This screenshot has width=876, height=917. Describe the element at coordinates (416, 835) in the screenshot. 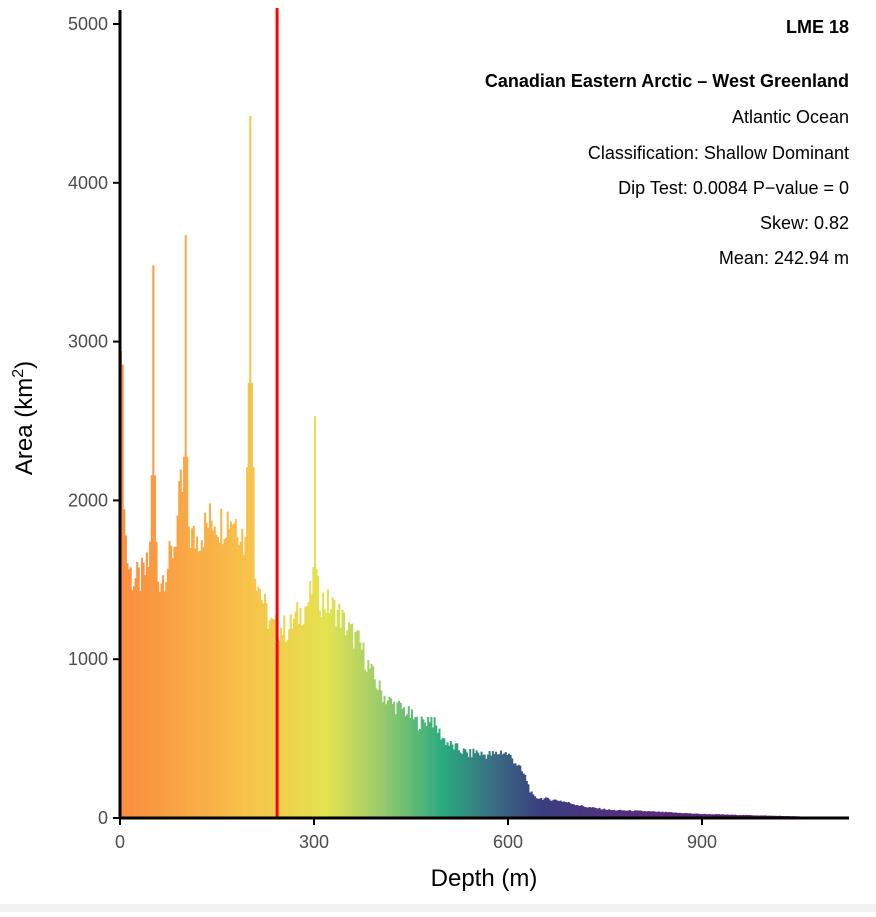

I see `x-ticks: 0 300 600 900` at that location.